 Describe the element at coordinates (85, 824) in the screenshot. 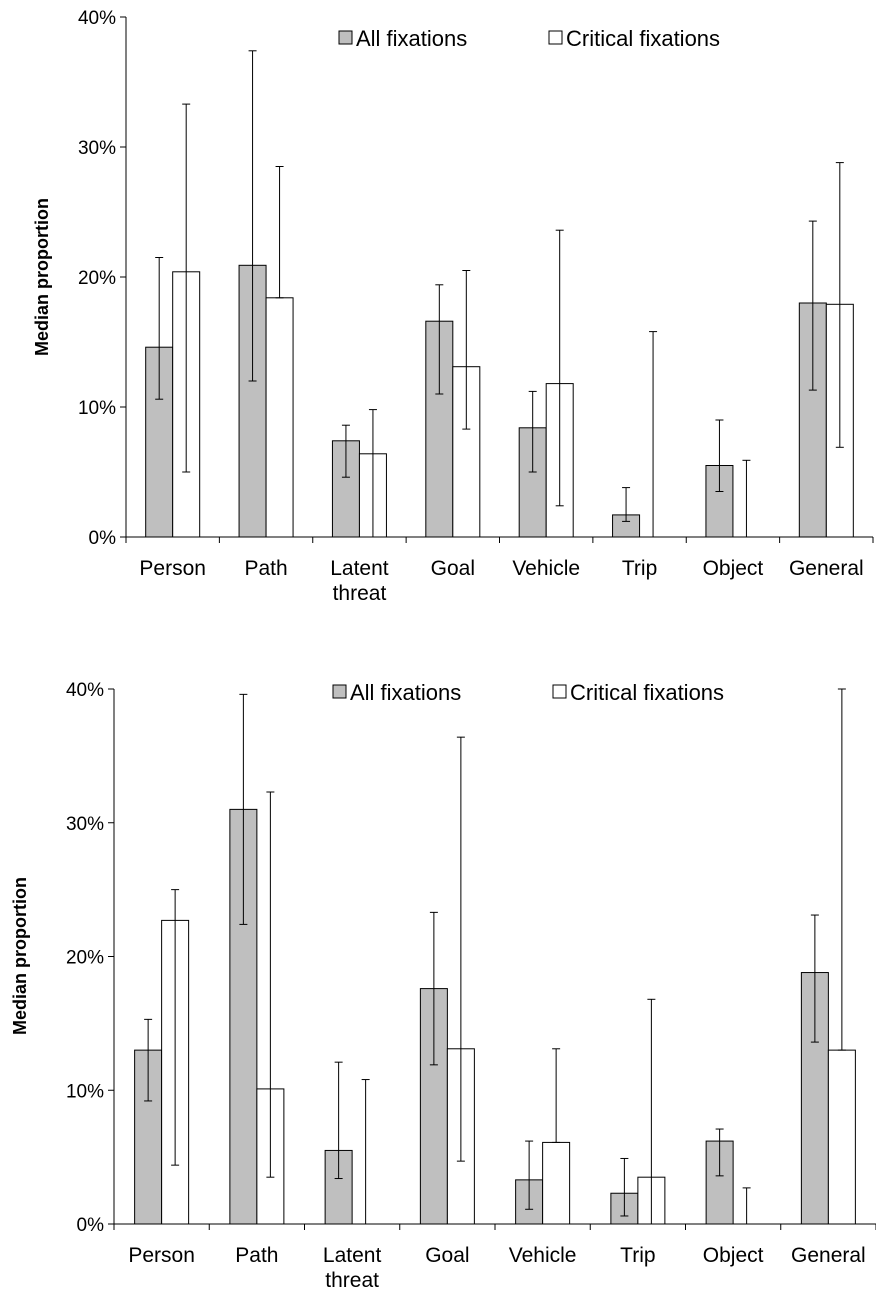

I see `chart-2-y-tick-label: 30%` at that location.